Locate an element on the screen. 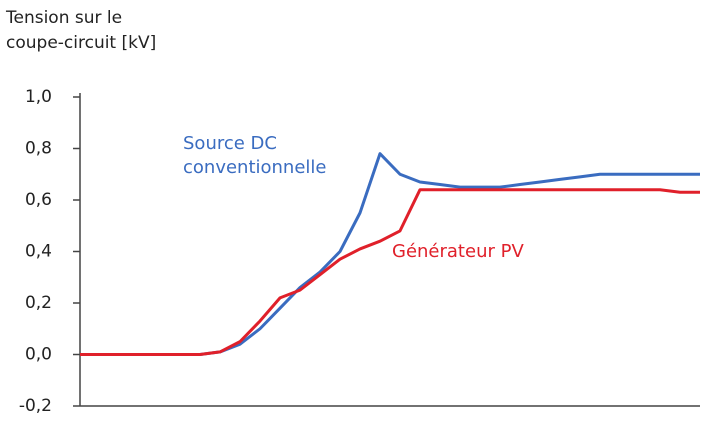 This screenshot has width=701, height=423. series-label: Source DC conventionnelle is located at coordinates (255, 155).